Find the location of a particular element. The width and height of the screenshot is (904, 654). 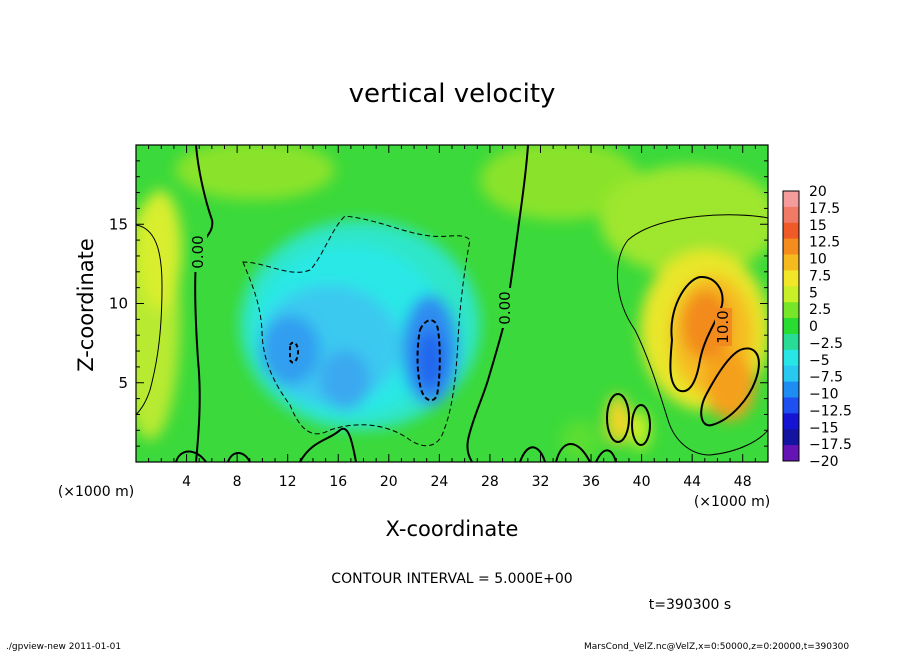

colorbar-label: −10 is located at coordinates (824, 395).